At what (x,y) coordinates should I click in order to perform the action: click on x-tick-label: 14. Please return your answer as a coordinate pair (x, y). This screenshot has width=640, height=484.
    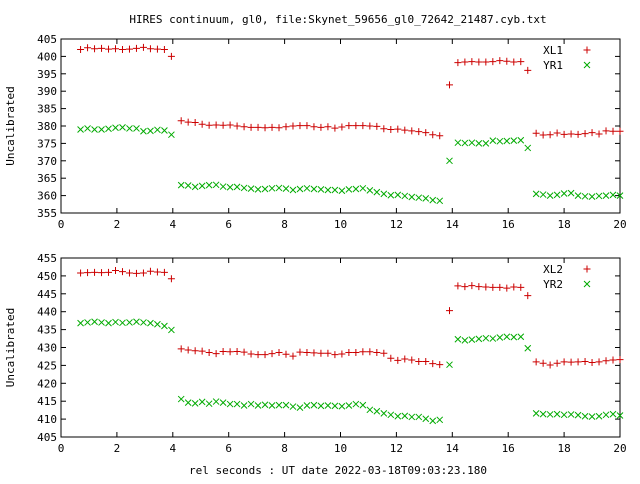
    Looking at the image, I should click on (453, 448).